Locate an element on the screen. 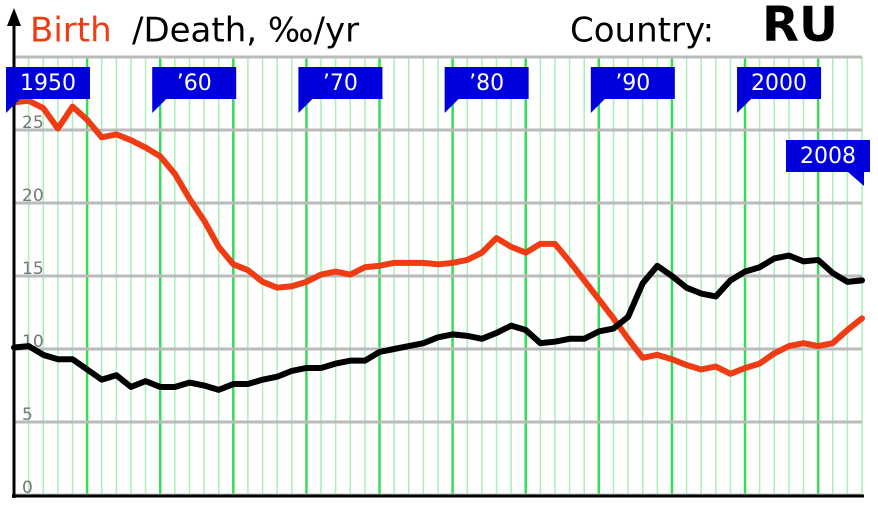  y-tick-label: 25 is located at coordinates (33, 123).